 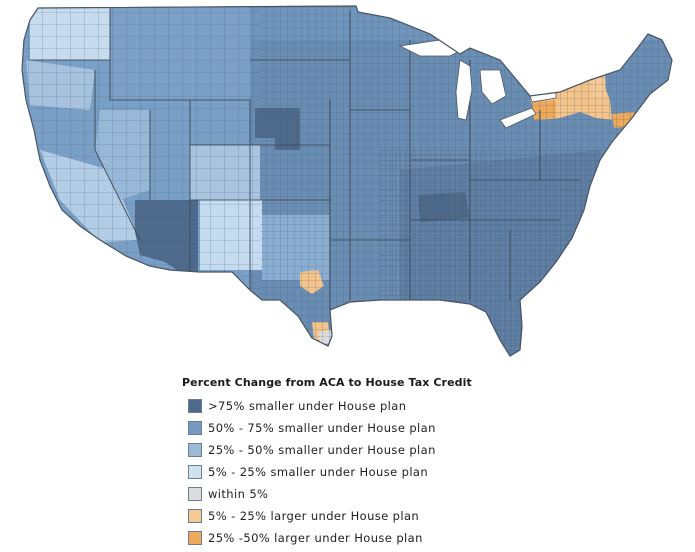 I want to click on lake-huron, so click(x=493, y=87).